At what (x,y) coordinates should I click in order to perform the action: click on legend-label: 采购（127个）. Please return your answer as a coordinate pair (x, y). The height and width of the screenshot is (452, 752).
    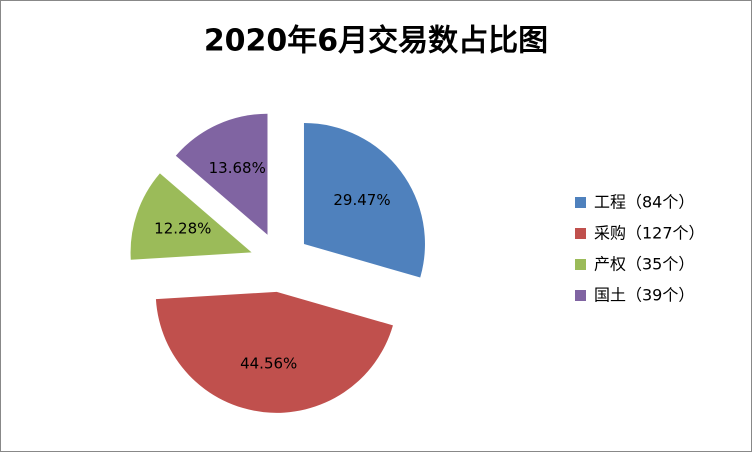
    Looking at the image, I should click on (649, 233).